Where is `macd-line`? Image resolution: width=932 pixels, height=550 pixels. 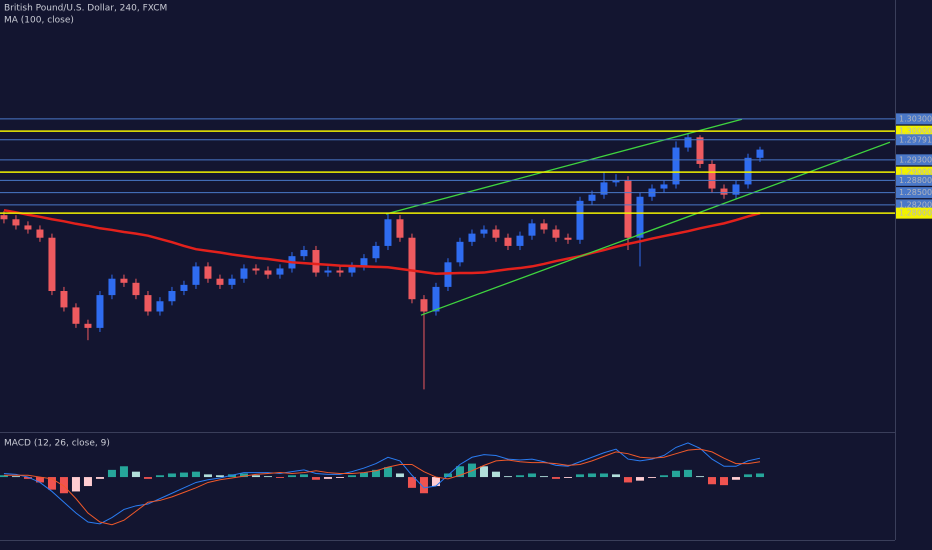
macd-line is located at coordinates (382, 483).